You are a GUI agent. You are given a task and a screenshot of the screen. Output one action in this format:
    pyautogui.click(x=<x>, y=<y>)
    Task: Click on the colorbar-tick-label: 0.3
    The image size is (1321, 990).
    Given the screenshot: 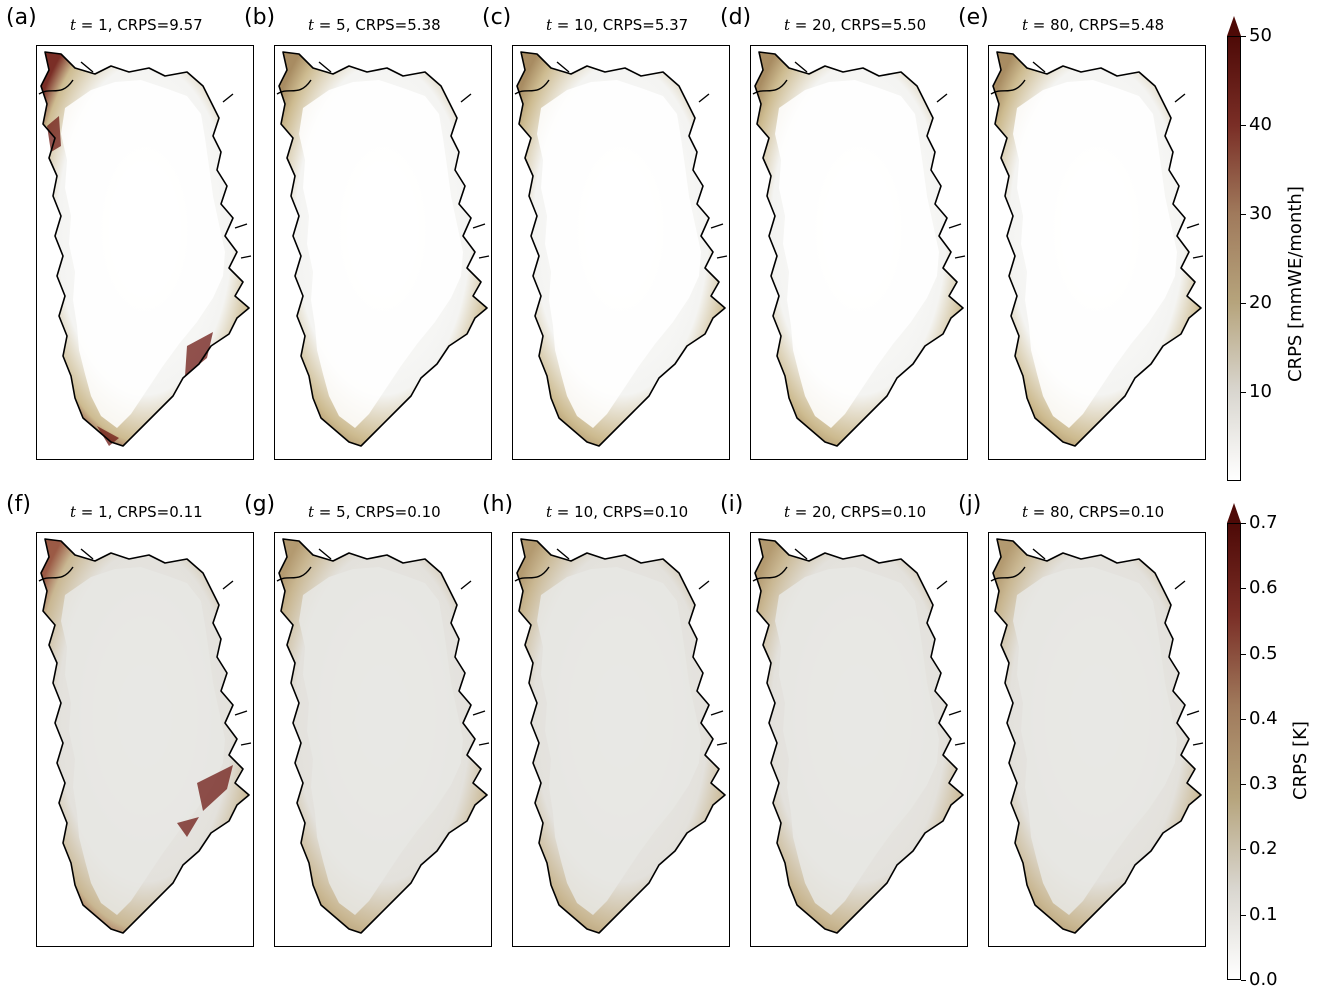 What is the action you would take?
    pyautogui.click(x=1263, y=783)
    